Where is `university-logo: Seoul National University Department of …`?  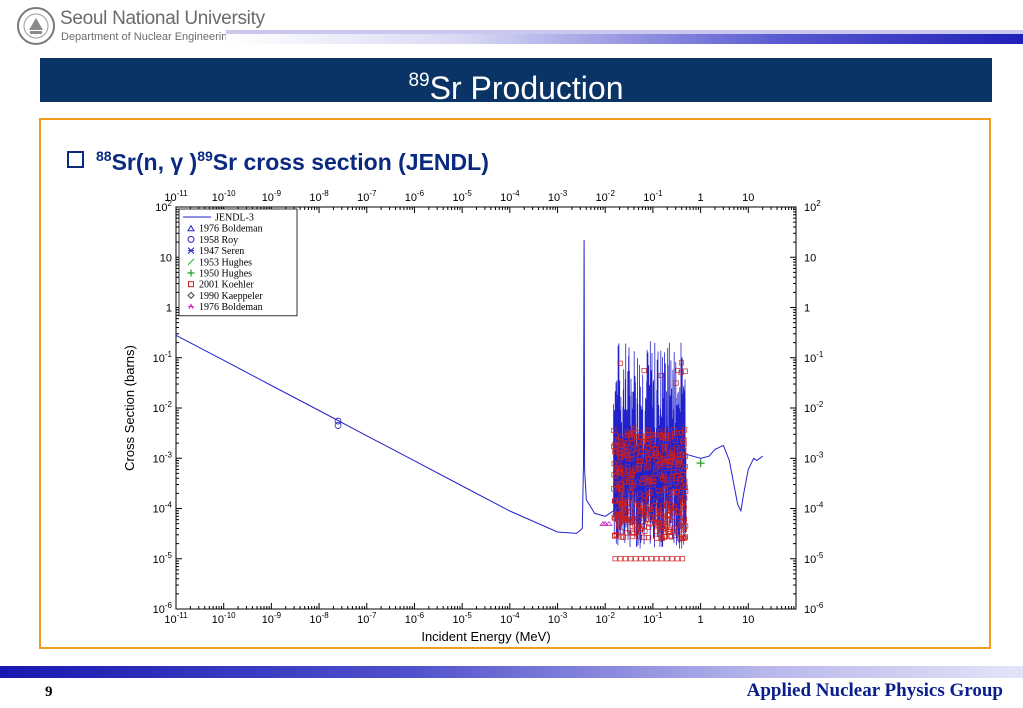 university-logo: Seoul National University Department of … is located at coordinates (140, 28).